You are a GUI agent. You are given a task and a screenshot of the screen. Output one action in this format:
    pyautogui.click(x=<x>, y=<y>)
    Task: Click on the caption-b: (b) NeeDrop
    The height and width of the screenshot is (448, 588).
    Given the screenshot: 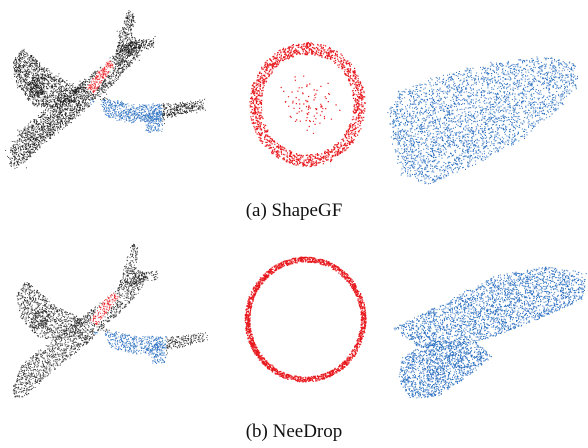 What is the action you would take?
    pyautogui.click(x=294, y=431)
    